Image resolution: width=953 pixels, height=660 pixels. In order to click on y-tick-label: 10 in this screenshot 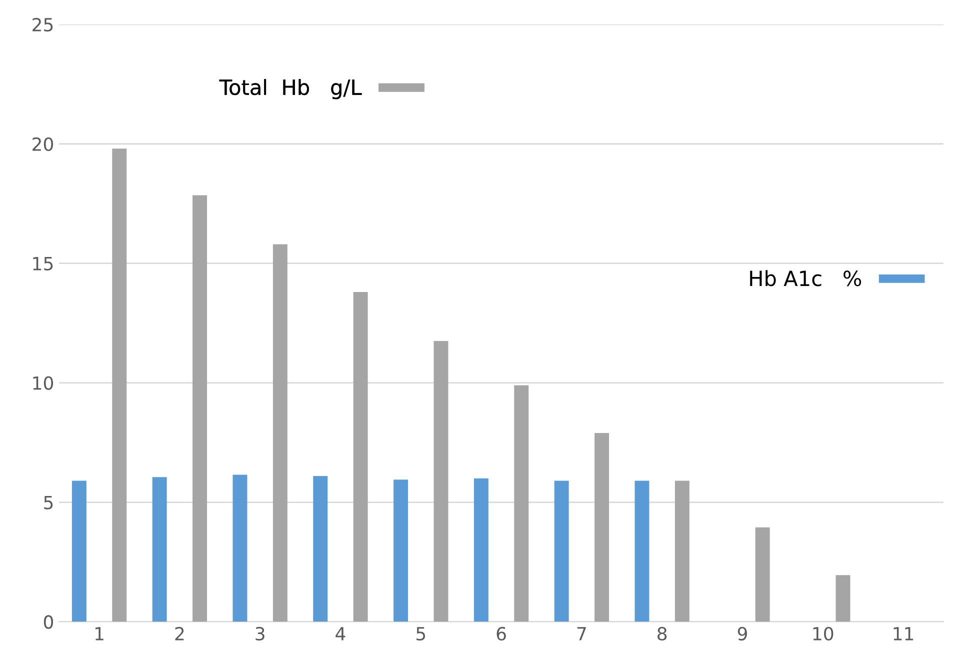, I will do `click(43, 383)`.